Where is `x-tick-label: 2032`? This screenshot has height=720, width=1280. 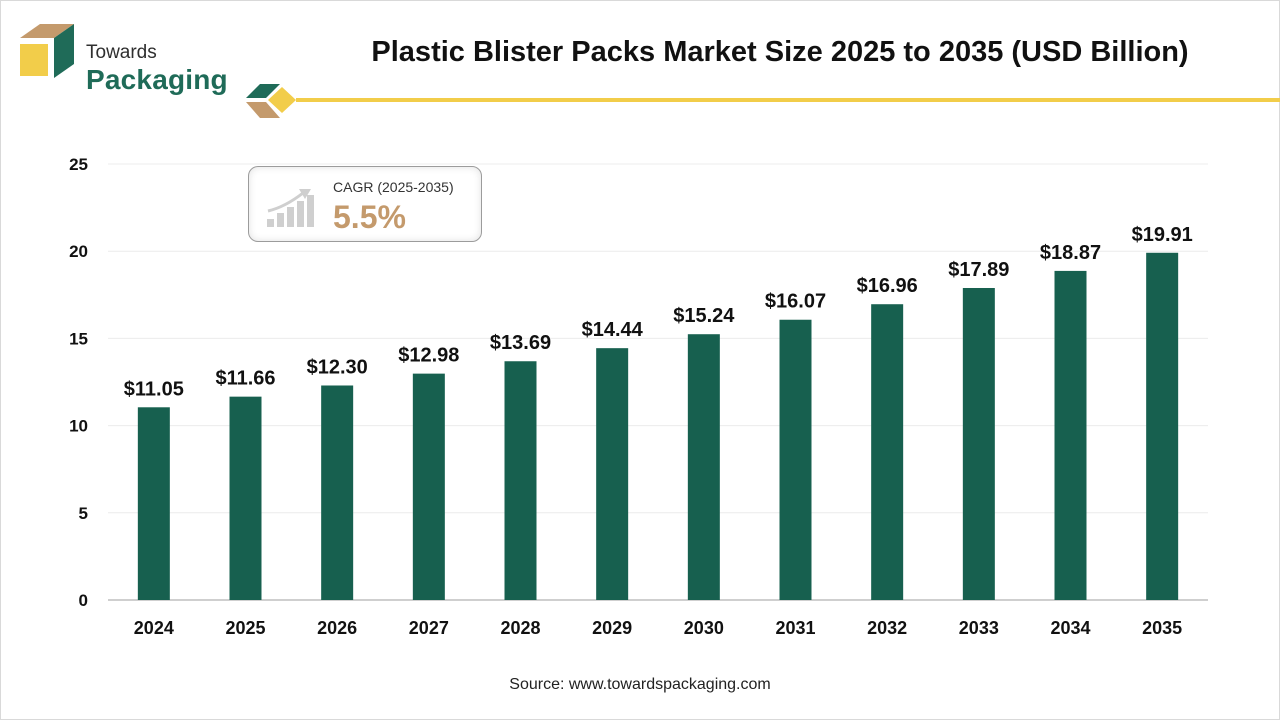
x-tick-label: 2032 is located at coordinates (887, 628).